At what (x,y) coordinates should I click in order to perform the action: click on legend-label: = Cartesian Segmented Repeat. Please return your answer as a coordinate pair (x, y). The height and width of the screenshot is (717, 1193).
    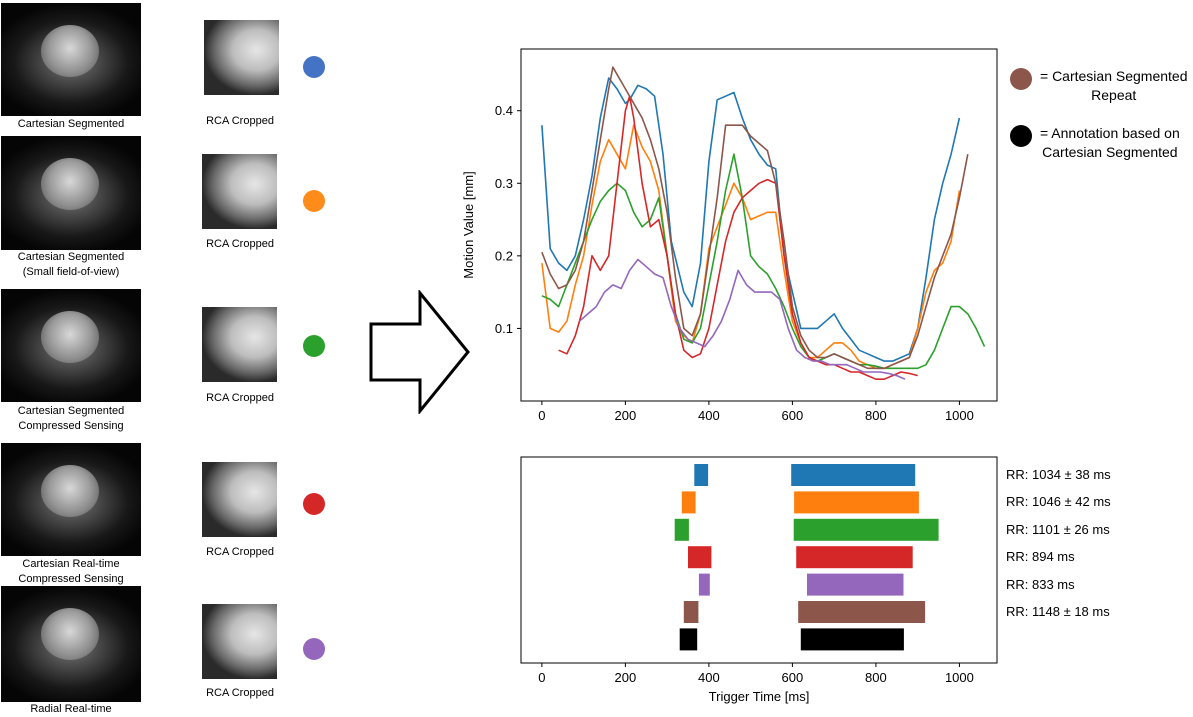
    Looking at the image, I should click on (1114, 85).